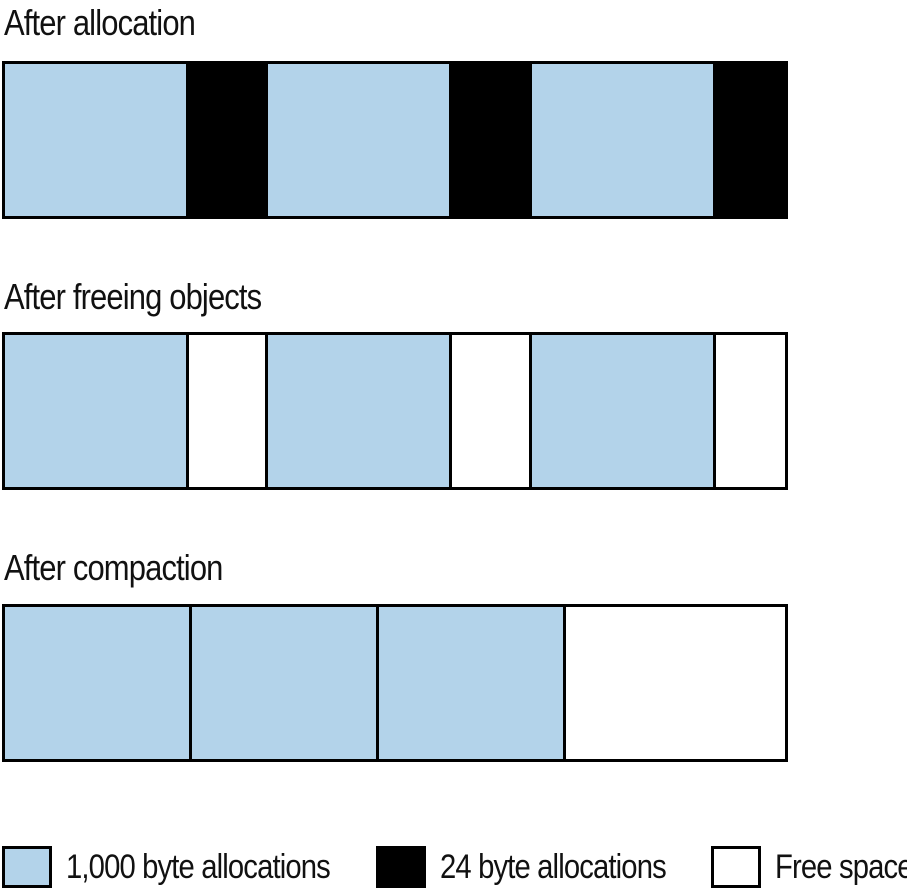  What do you see at coordinates (841, 867) in the screenshot?
I see `legend-label-free-space: Free space` at bounding box center [841, 867].